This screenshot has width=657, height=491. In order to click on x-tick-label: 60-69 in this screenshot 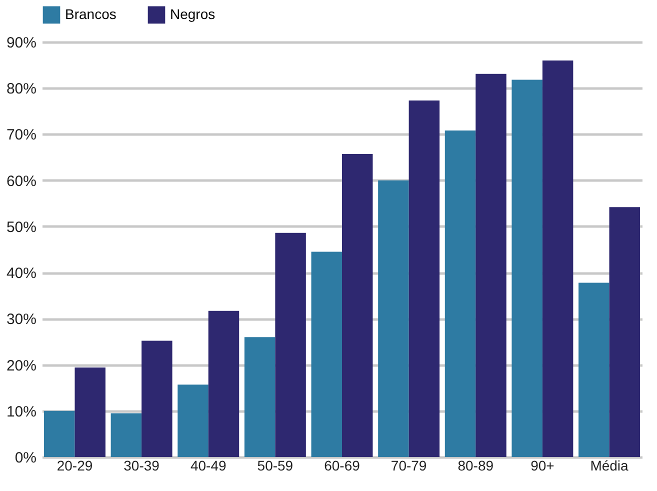, I will do `click(342, 466)`.